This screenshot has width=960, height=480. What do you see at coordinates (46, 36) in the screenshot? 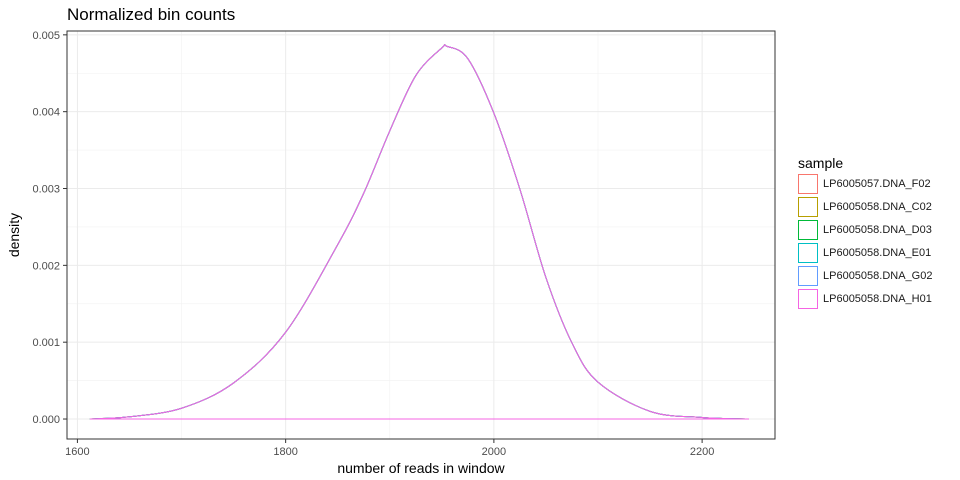
I see `y-tick-label: 0.005` at bounding box center [46, 36].